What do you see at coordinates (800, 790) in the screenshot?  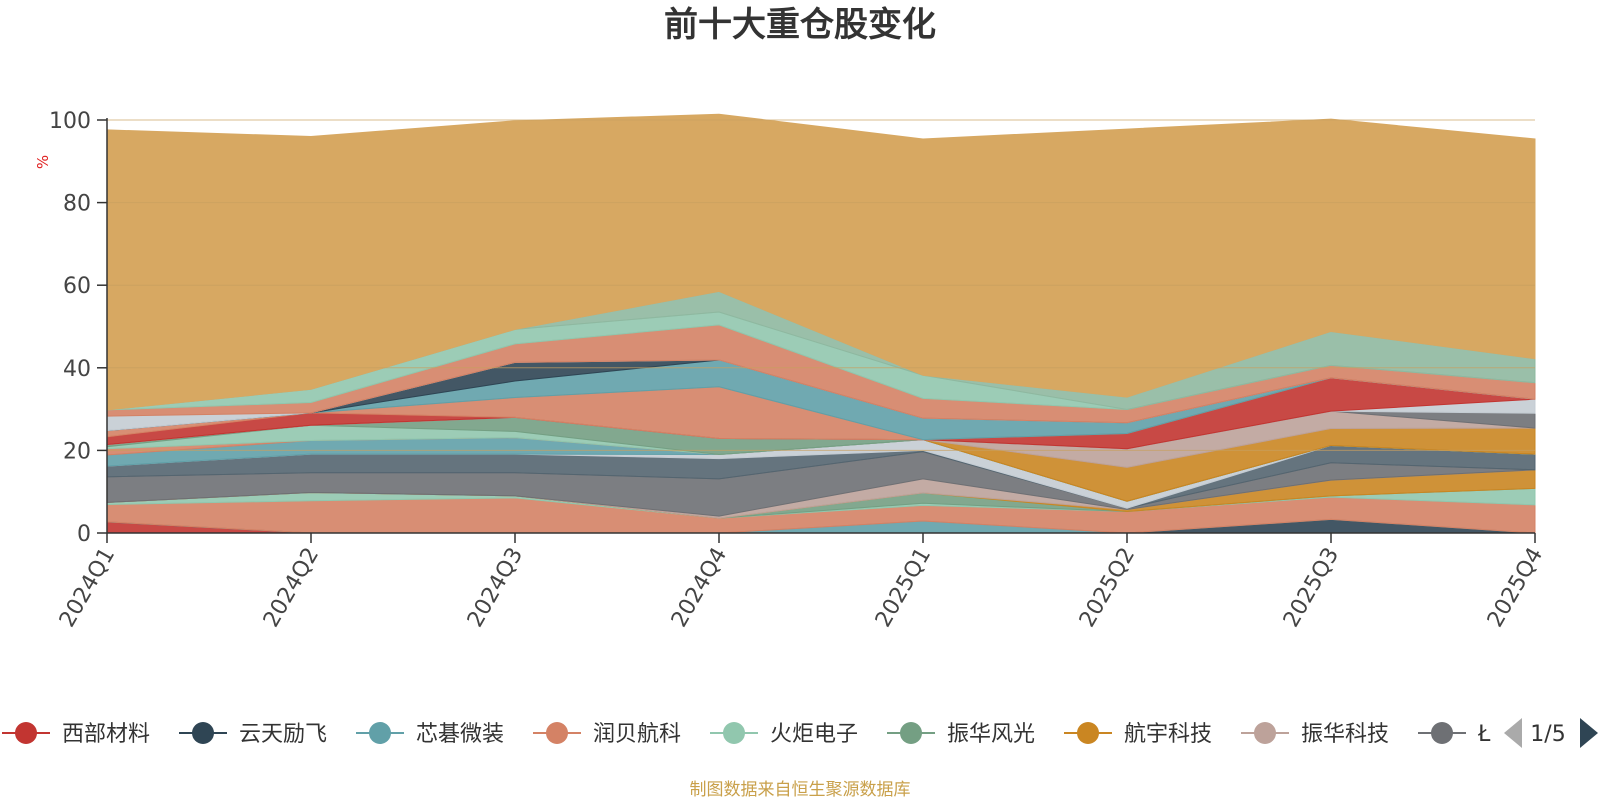 I see `data-source-note: 制图数据来自恒生聚源数据库` at bounding box center [800, 790].